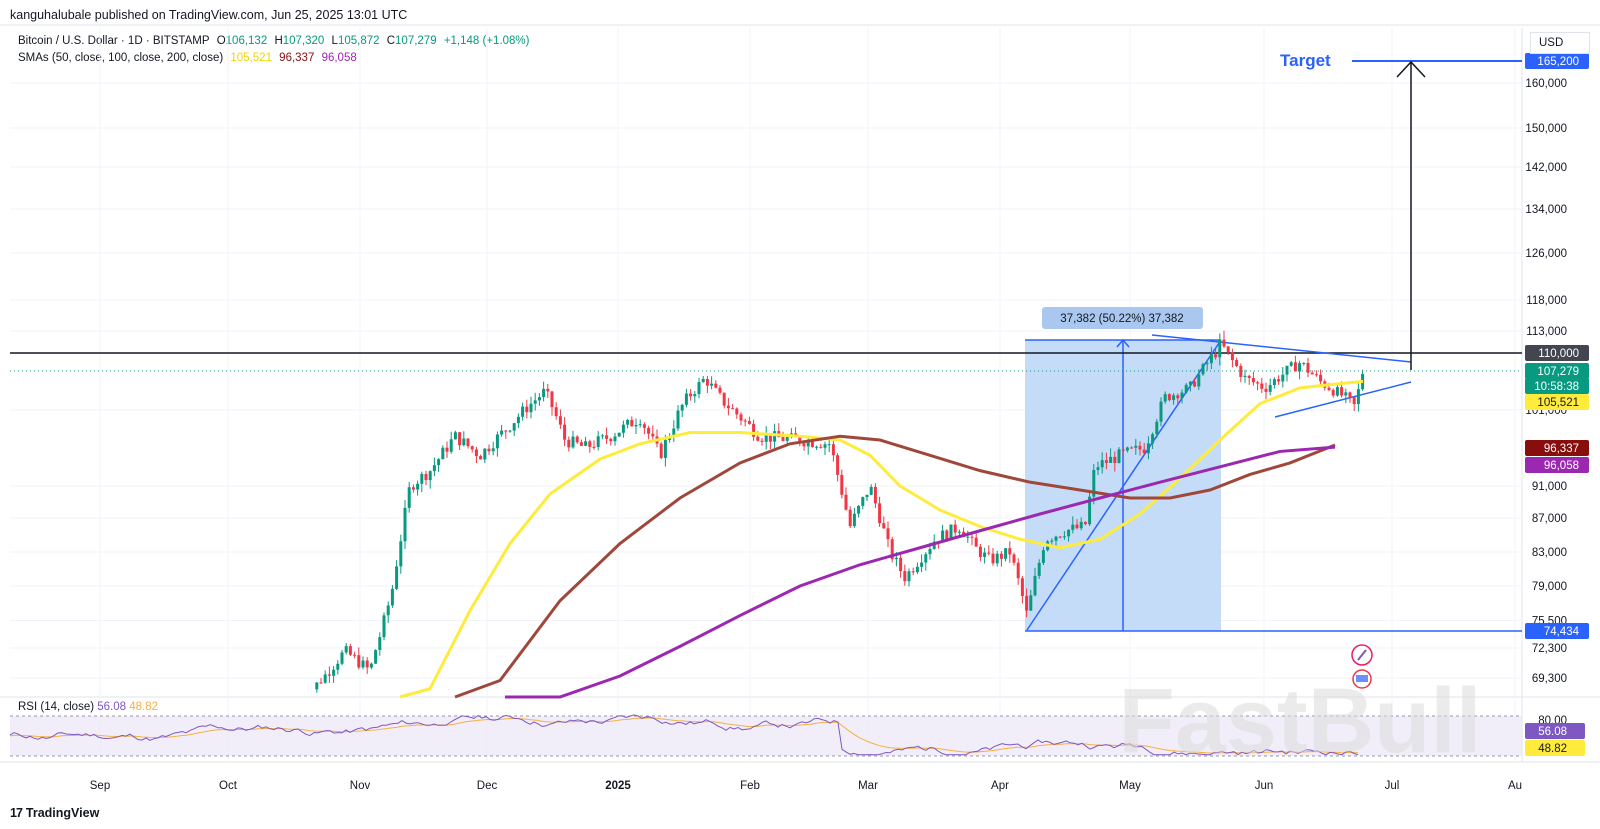 Image resolution: width=1600 pixels, height=829 pixels. I want to click on close-value: 107,279, so click(416, 41).